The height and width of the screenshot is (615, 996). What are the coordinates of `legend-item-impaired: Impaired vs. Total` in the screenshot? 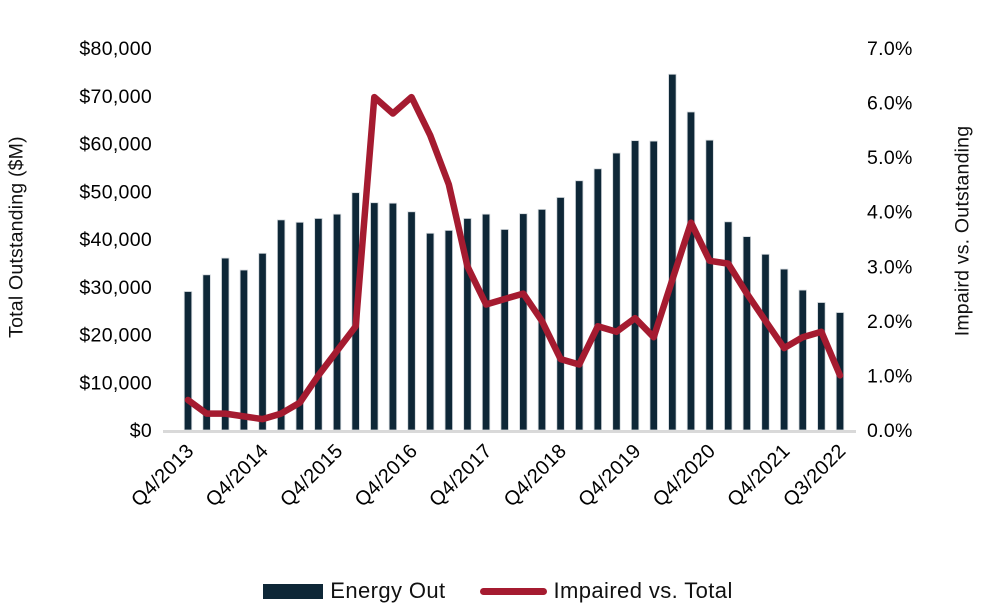 It's located at (606, 591).